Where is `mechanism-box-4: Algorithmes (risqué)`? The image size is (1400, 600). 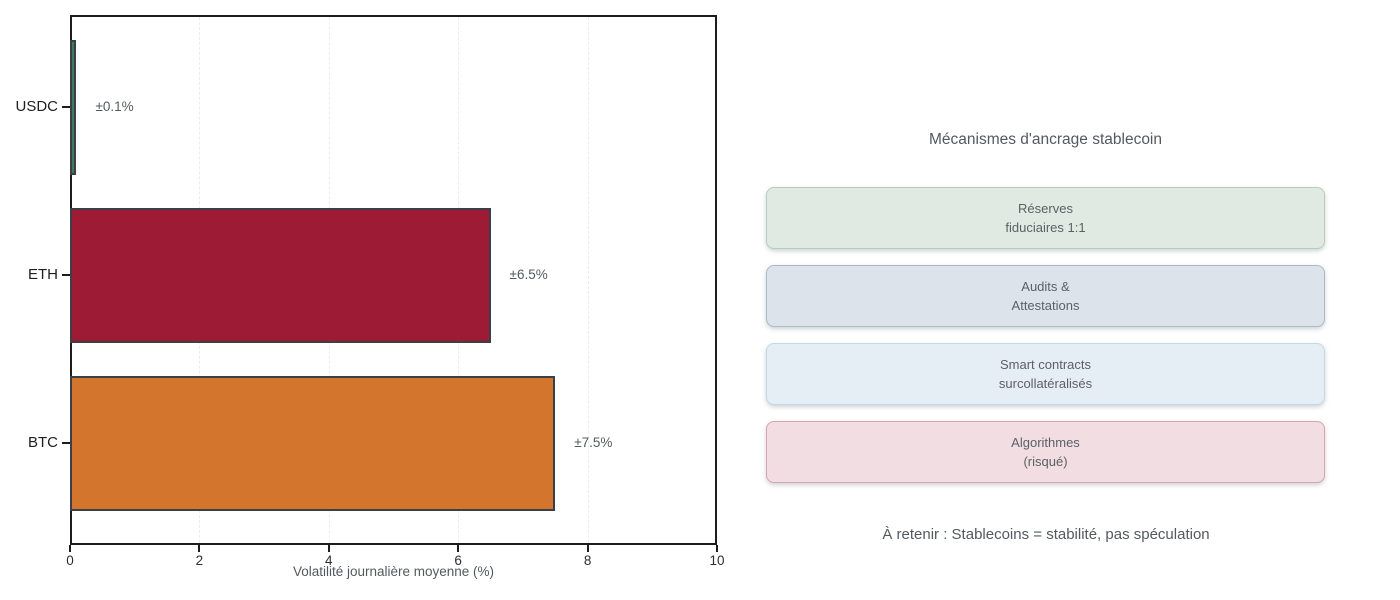 mechanism-box-4: Algorithmes (risqué) is located at coordinates (1045, 452).